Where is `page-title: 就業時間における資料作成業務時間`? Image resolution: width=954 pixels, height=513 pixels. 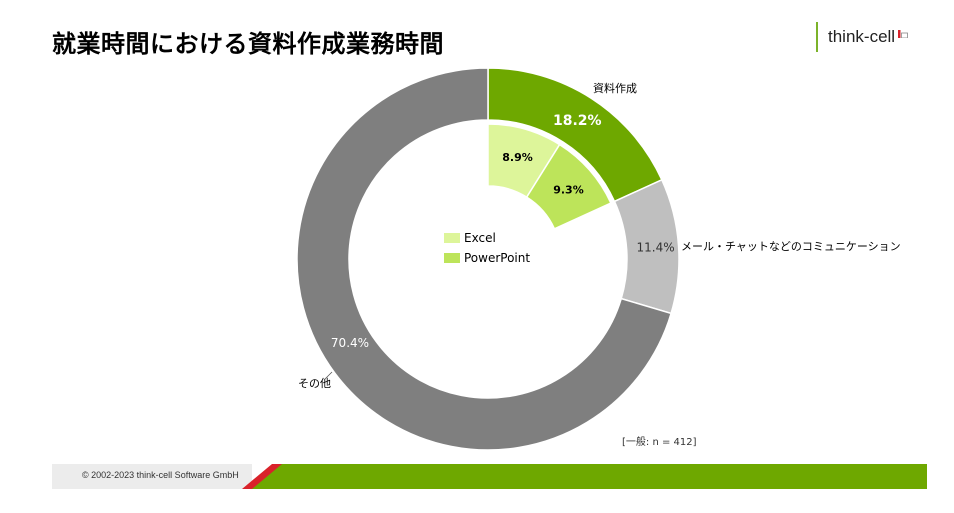 page-title: 就業時間における資料作成業務時間 is located at coordinates (248, 44).